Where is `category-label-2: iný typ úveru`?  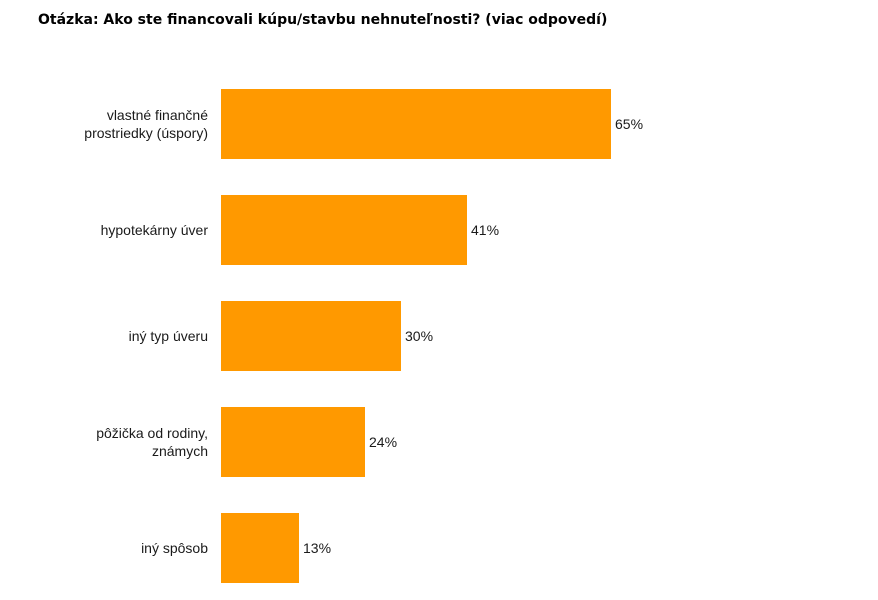 category-label-2: iný typ úveru is located at coordinates (168, 336).